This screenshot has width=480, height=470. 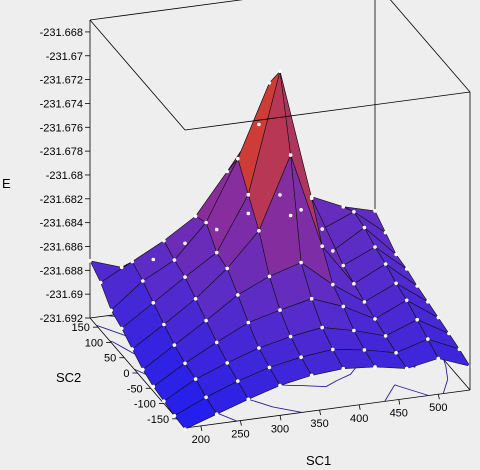 I want to click on y-tick-label: 50, so click(x=110, y=359).